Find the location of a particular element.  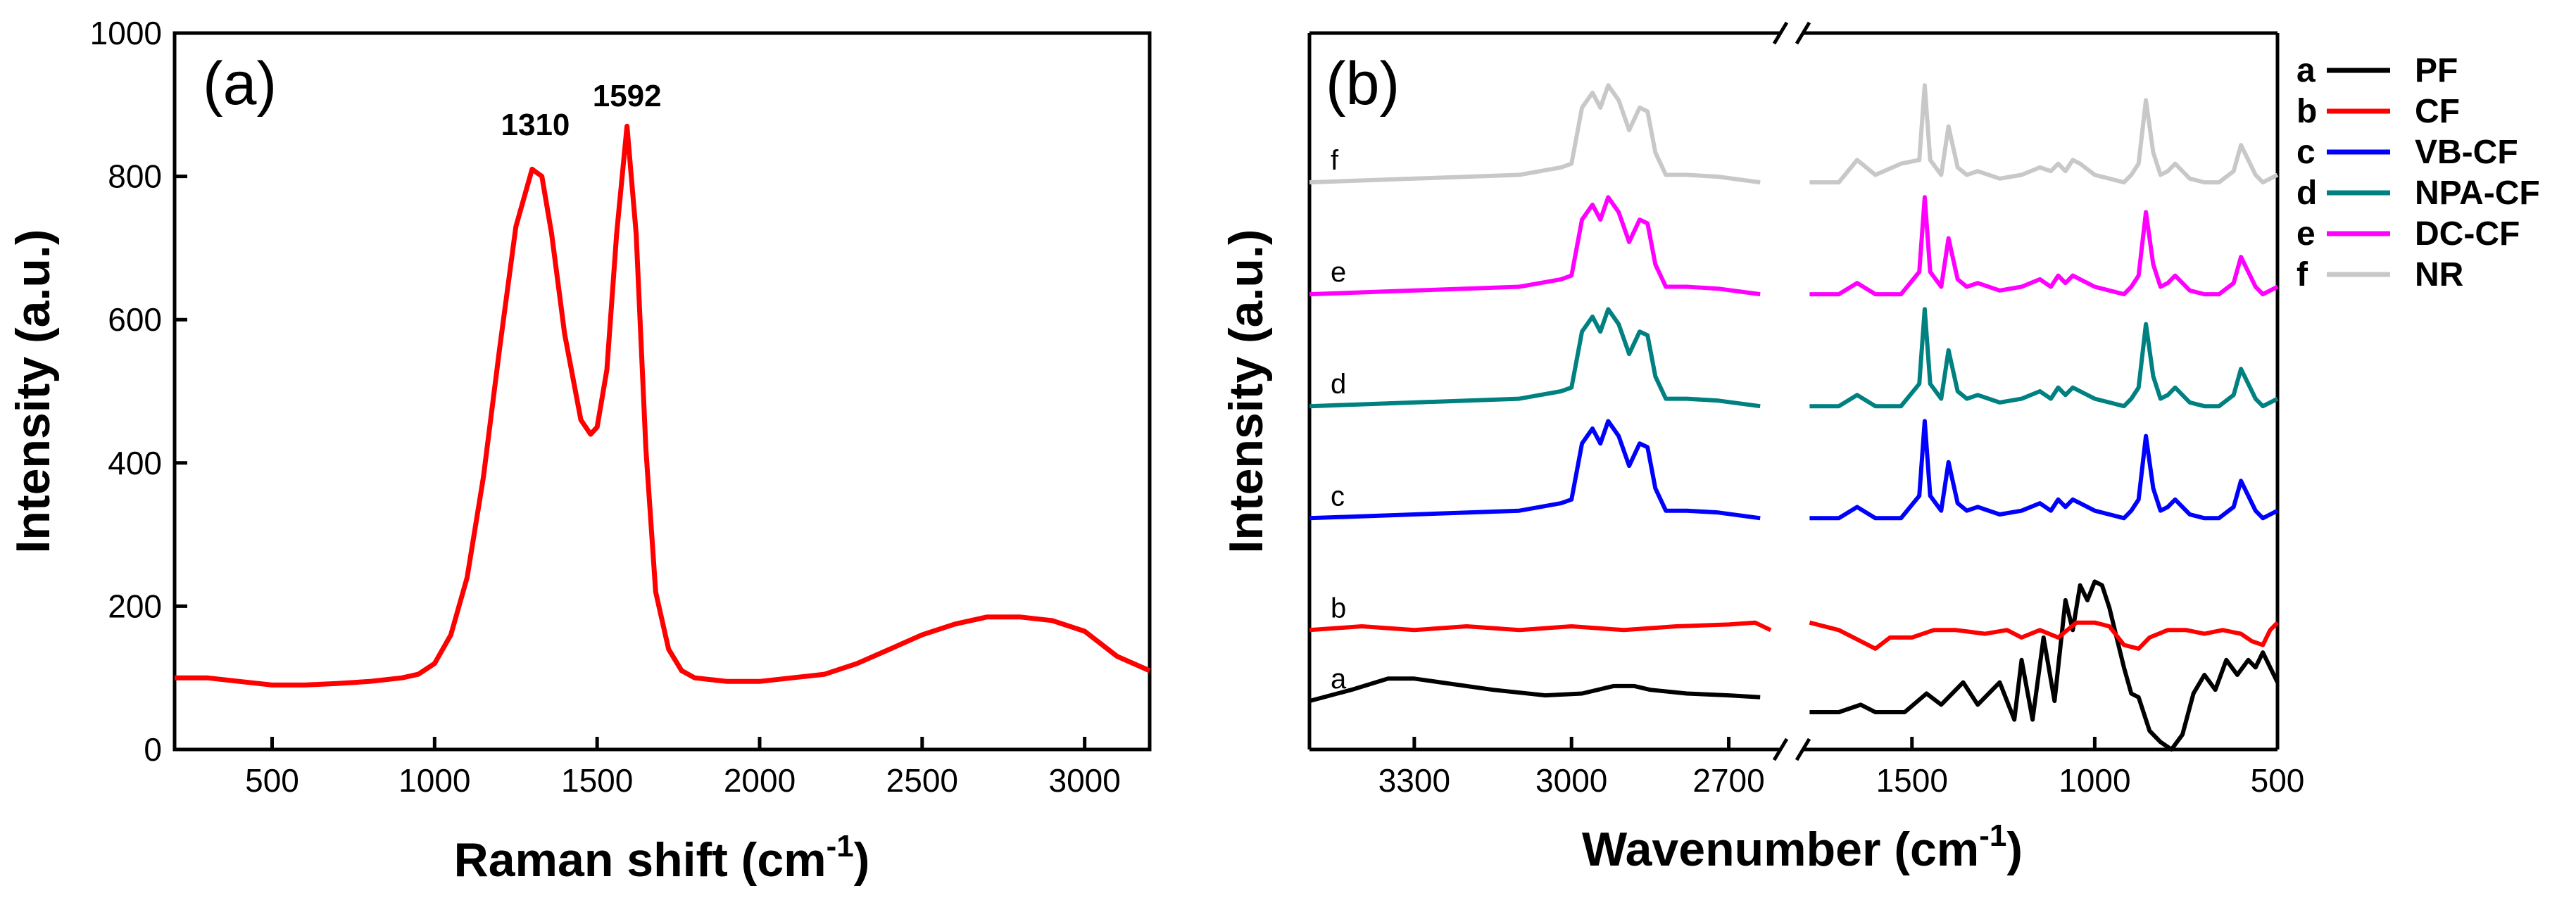

series-line-pf-left is located at coordinates (1535, 689).